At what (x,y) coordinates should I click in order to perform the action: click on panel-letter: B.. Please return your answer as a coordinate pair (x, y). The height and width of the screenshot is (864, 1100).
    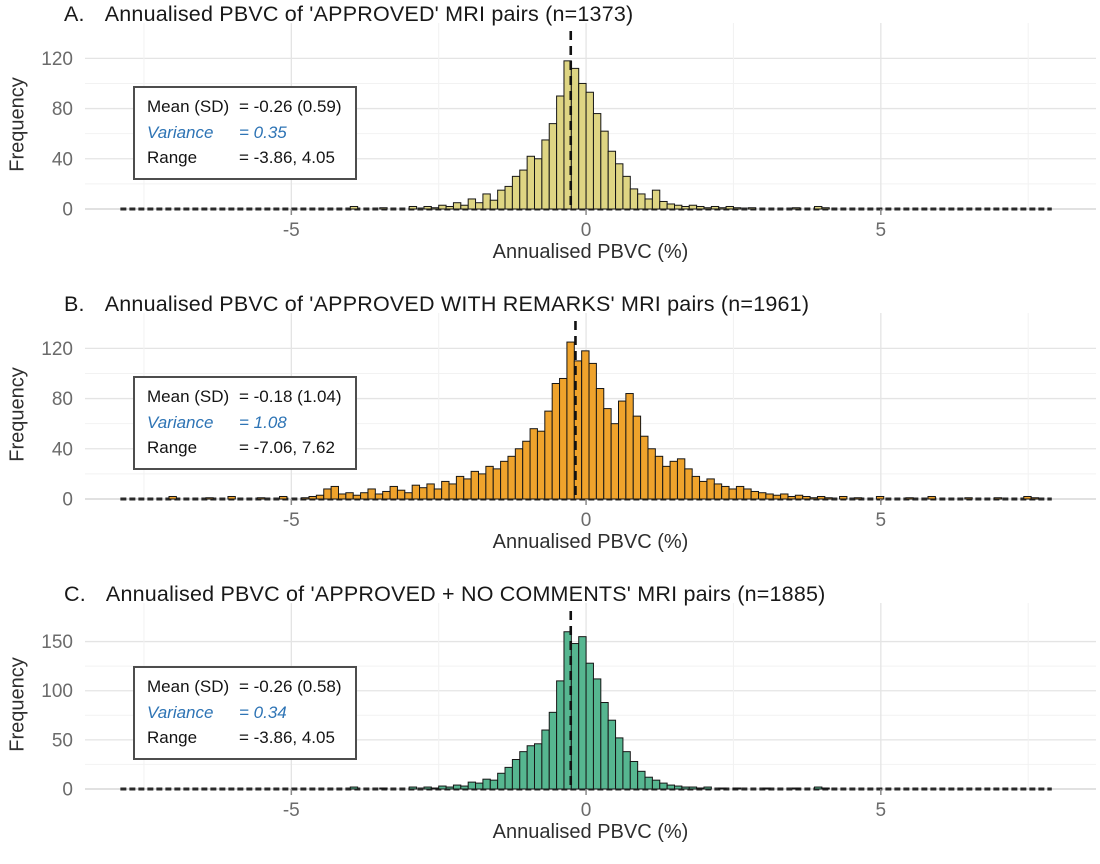
    Looking at the image, I should click on (74, 304).